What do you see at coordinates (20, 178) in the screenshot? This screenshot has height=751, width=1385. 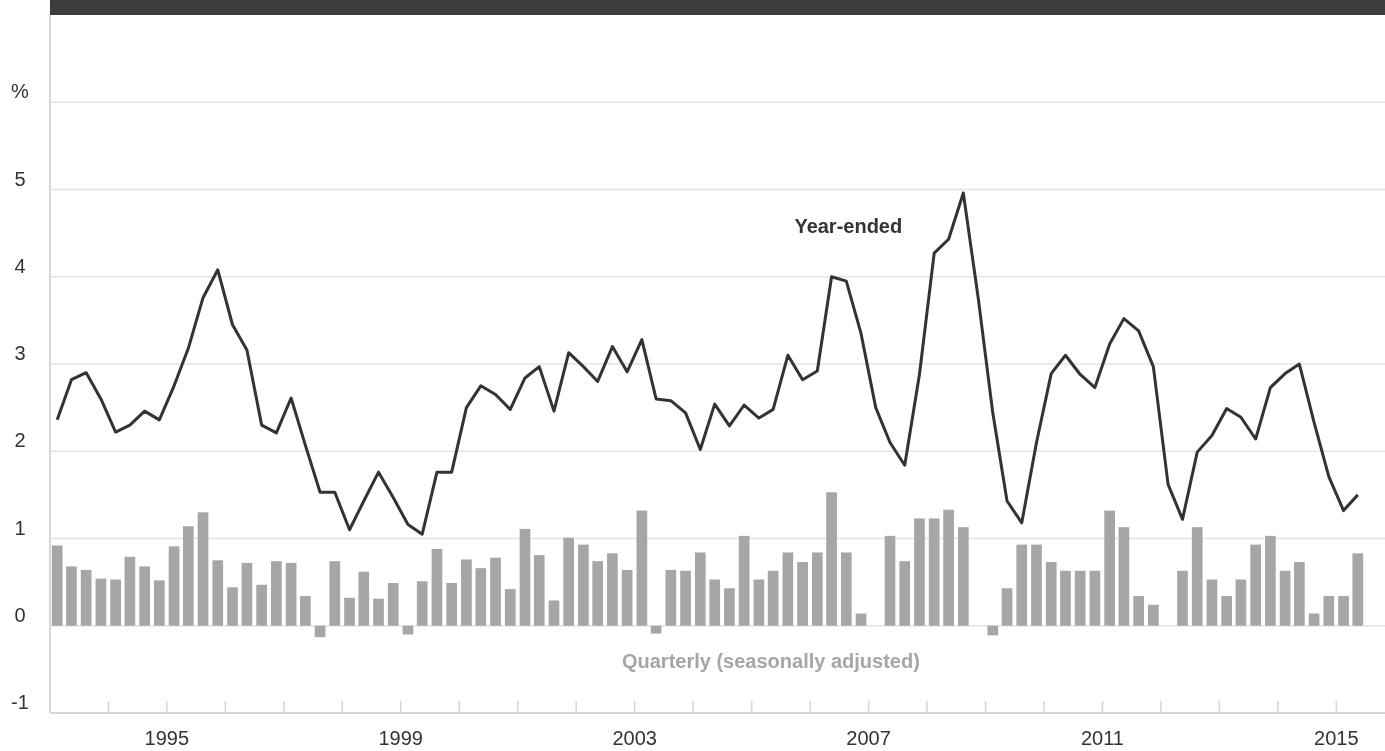 I see `y-tick-label: 5` at bounding box center [20, 178].